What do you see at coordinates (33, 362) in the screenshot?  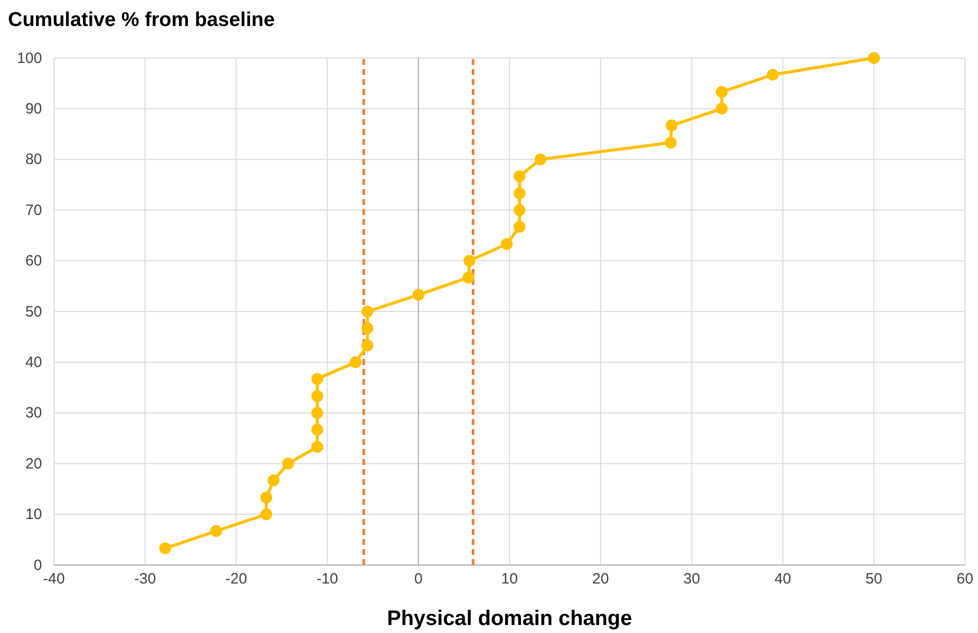 I see `y-tick-label: 40` at bounding box center [33, 362].